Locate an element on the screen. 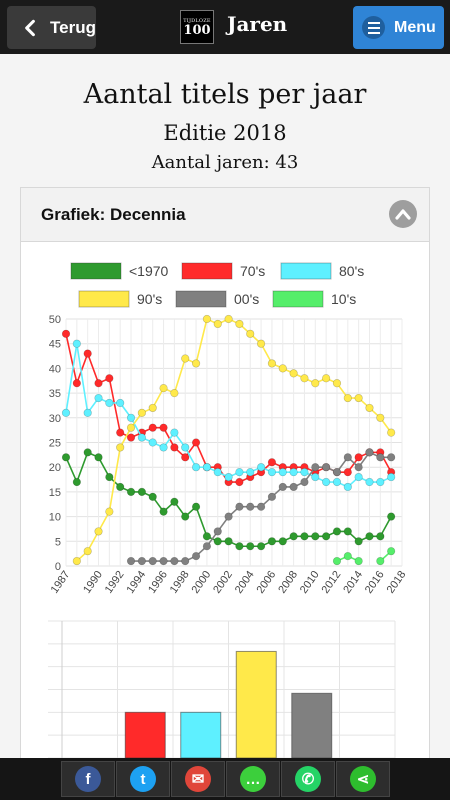 The width and height of the screenshot is (450, 800). chevron-left-icon is located at coordinates (30, 27).